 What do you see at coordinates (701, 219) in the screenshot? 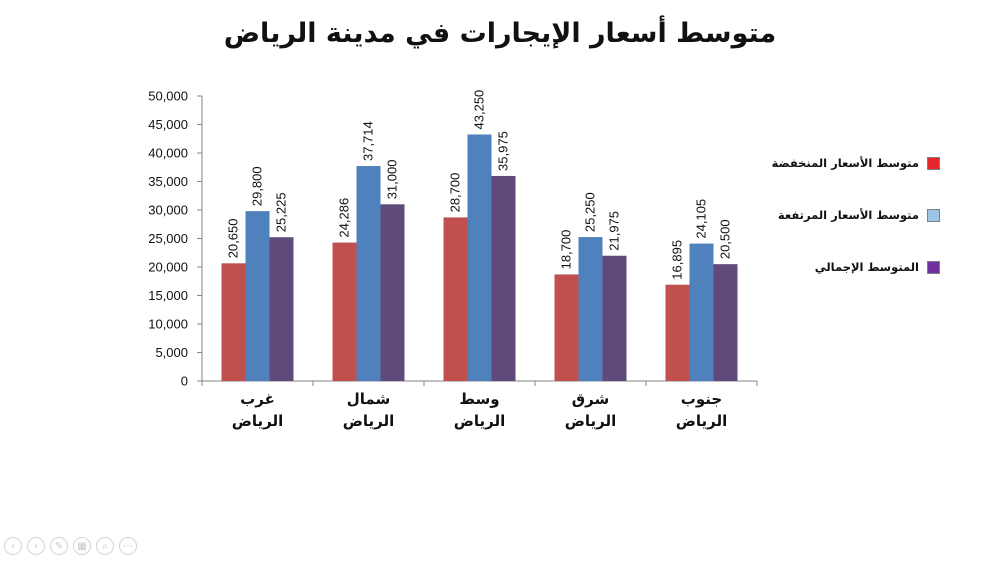
I see `data-label: 24,105` at bounding box center [701, 219].